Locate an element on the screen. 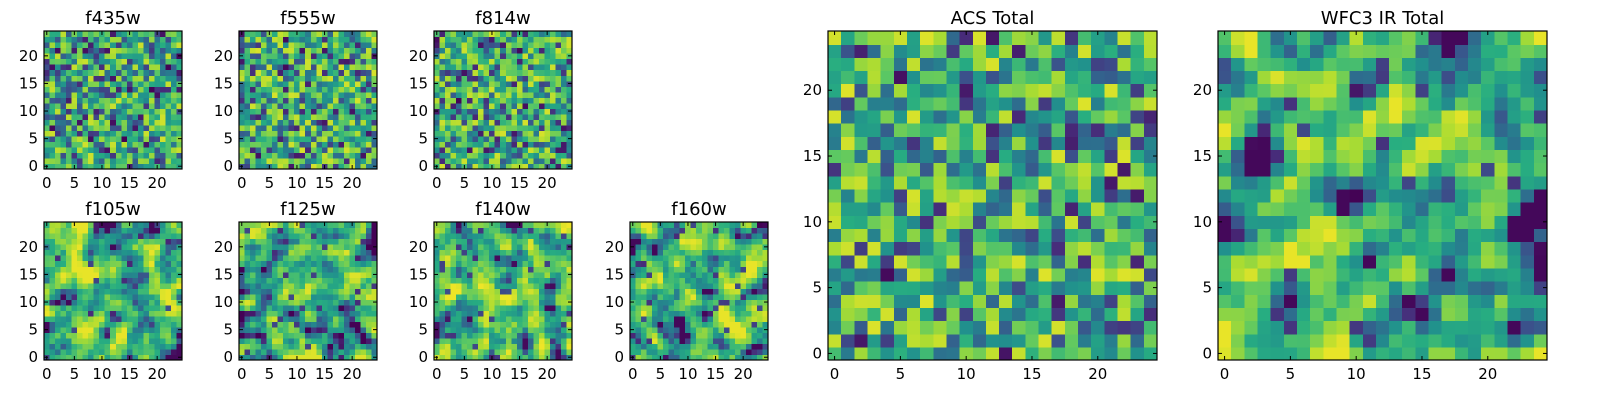 This screenshot has height=400, width=1600. x-tick-label: 10 is located at coordinates (101, 183).